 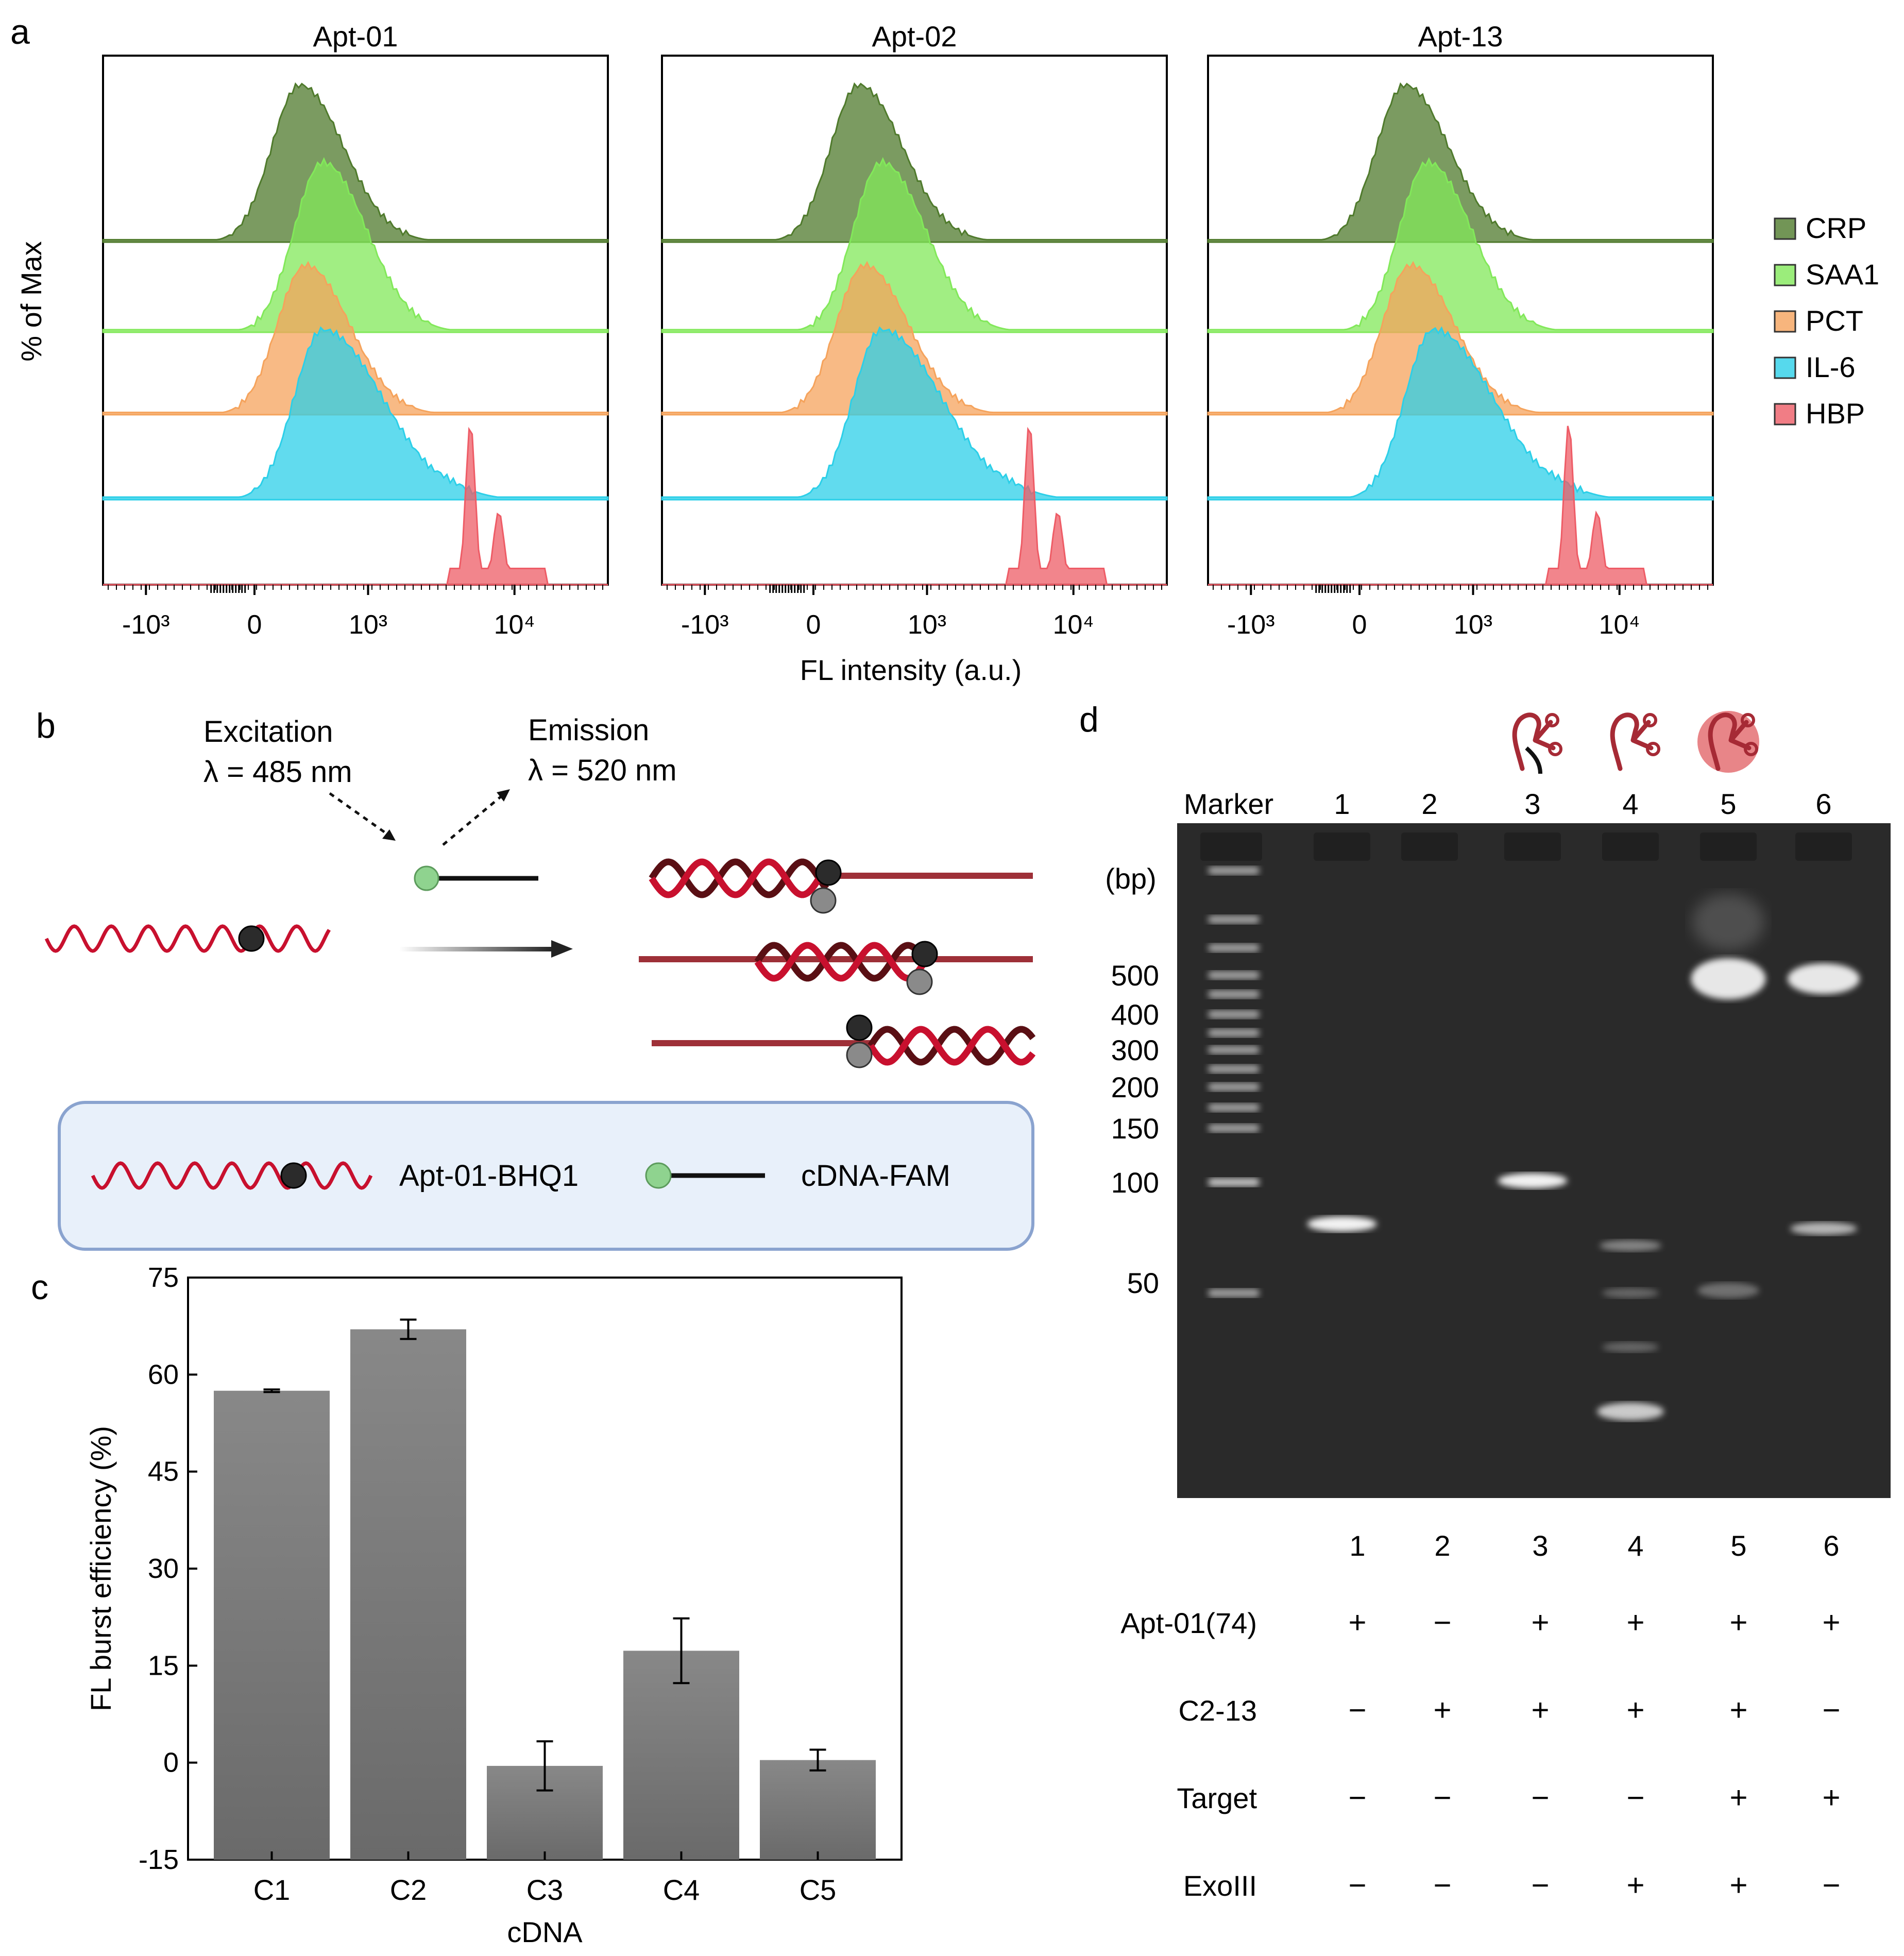 What do you see at coordinates (408, 1594) in the screenshot?
I see `bar-c2` at bounding box center [408, 1594].